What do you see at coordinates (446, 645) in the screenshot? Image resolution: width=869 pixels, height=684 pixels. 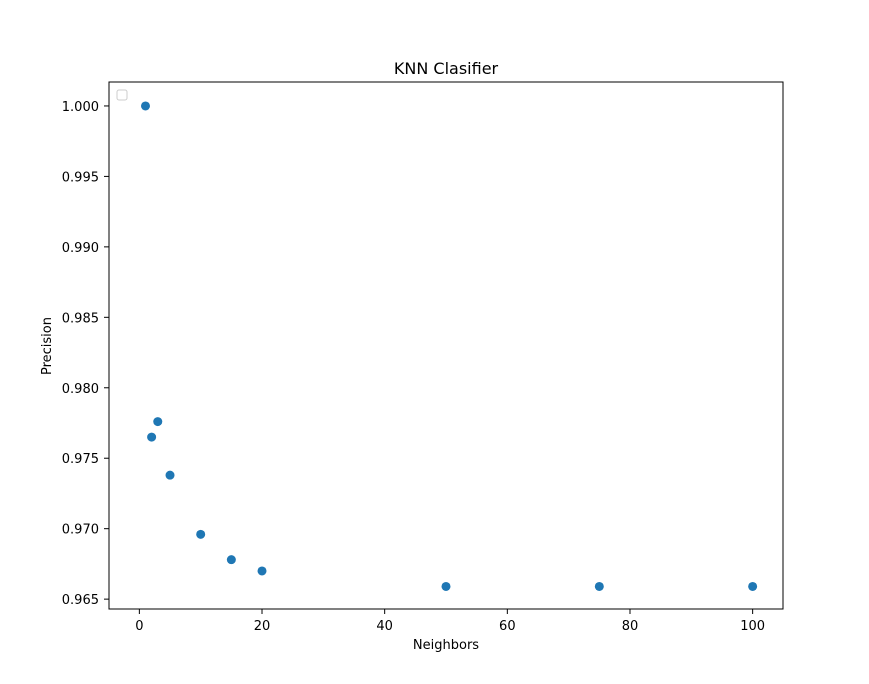 I see `x-axis-label: Neighbors` at bounding box center [446, 645].